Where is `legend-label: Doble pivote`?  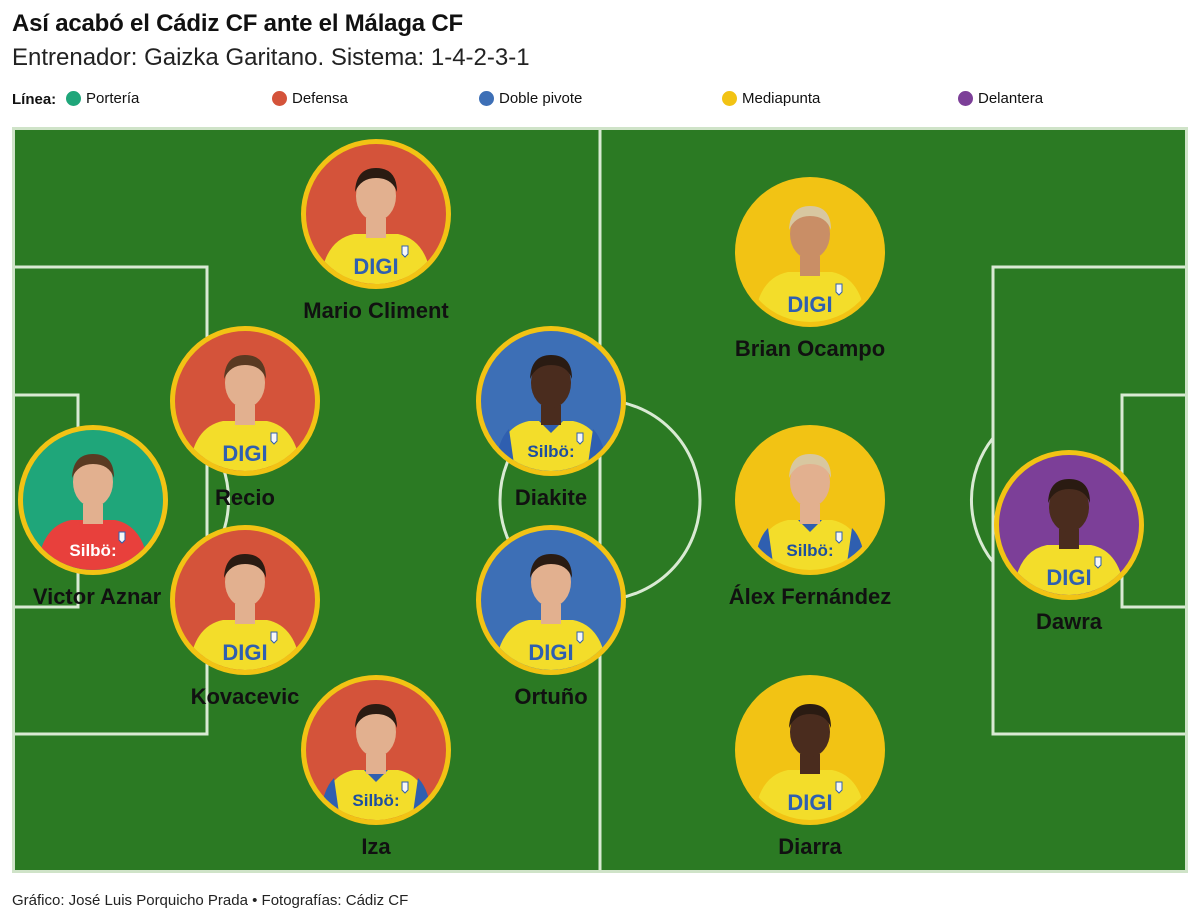
legend-label: Doble pivote is located at coordinates (541, 98).